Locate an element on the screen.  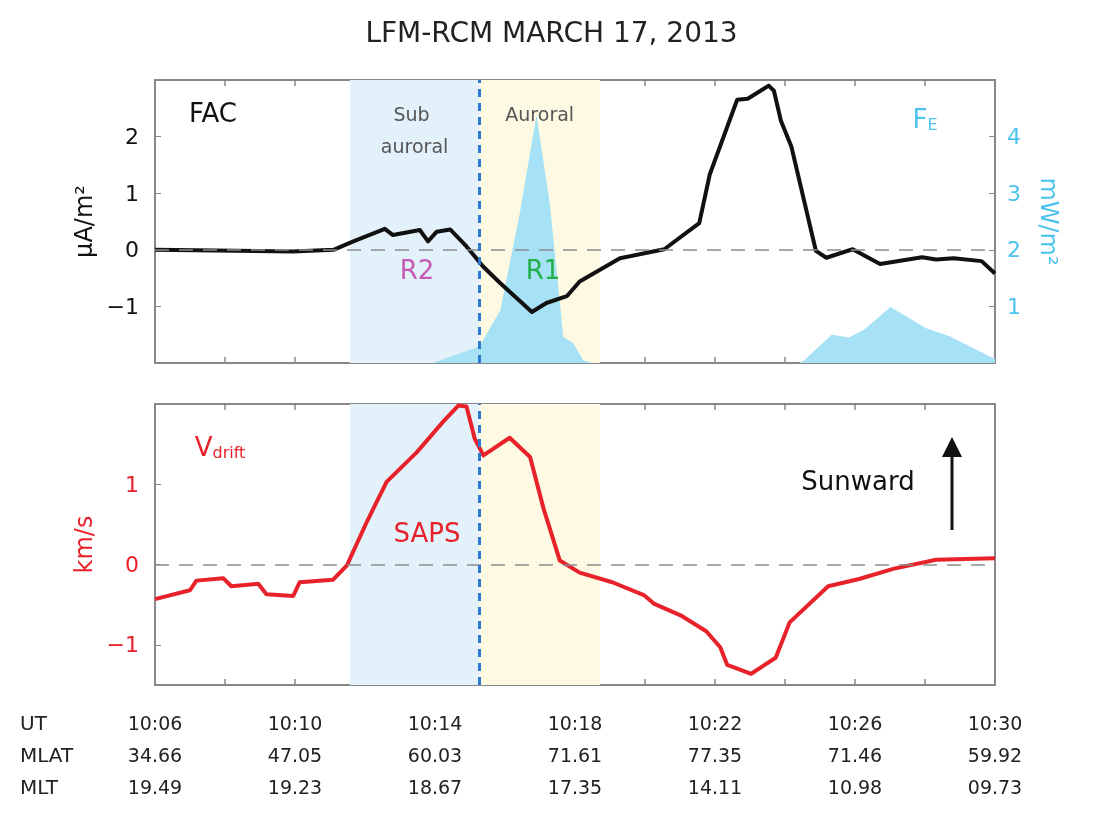
y2-tick-label: 2 is located at coordinates (1014, 250).